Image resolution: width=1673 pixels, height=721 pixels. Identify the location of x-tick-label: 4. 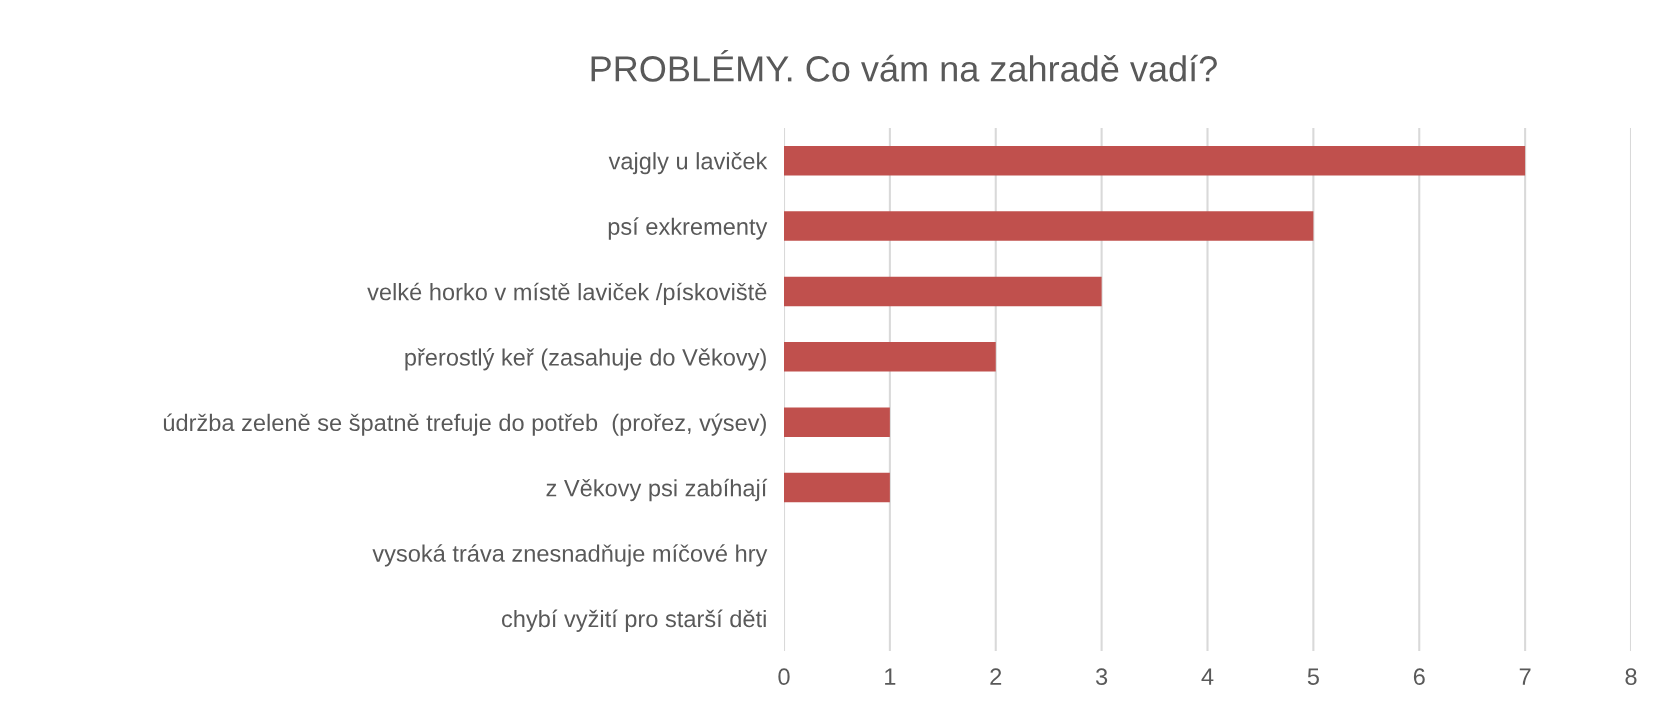
(1207, 676).